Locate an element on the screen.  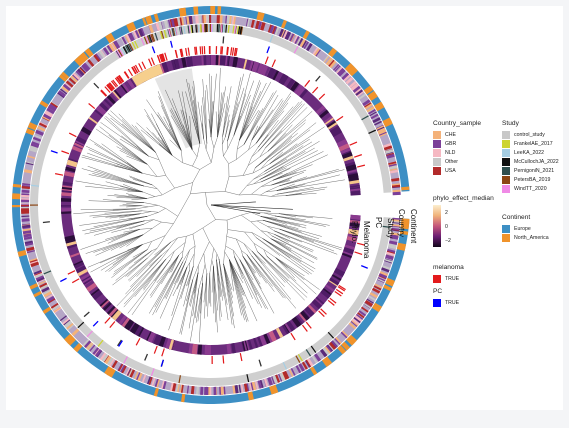
legend-swatch is located at coordinates (437, 152).